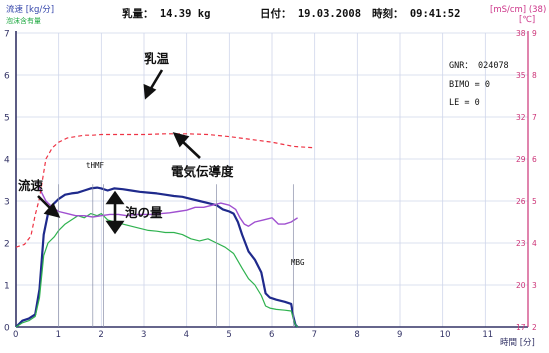 This screenshot has width=549, height=353. What do you see at coordinates (534, 159) in the screenshot?
I see `conductivity-tick-label: 6` at bounding box center [534, 159].